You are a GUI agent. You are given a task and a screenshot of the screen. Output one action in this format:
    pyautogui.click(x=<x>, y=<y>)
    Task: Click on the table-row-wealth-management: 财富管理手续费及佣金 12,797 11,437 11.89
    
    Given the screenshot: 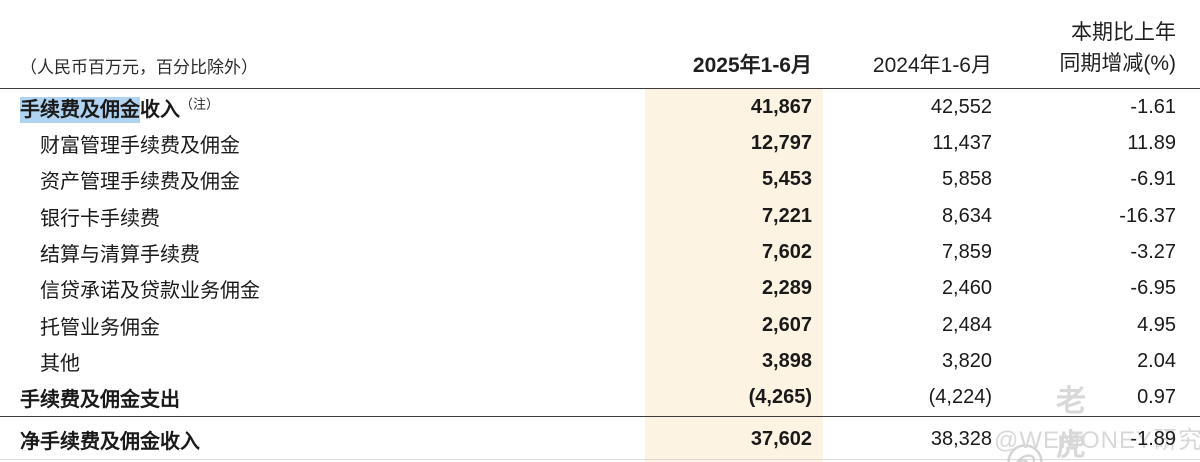 What is the action you would take?
    pyautogui.click(x=600, y=143)
    